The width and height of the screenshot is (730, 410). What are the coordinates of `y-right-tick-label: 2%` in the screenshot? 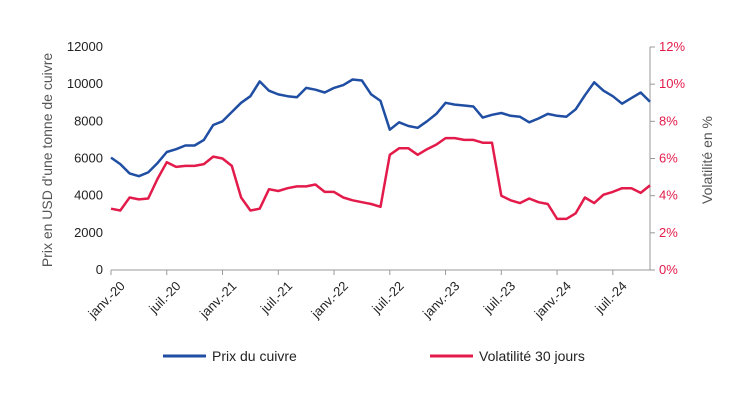 It's located at (668, 232).